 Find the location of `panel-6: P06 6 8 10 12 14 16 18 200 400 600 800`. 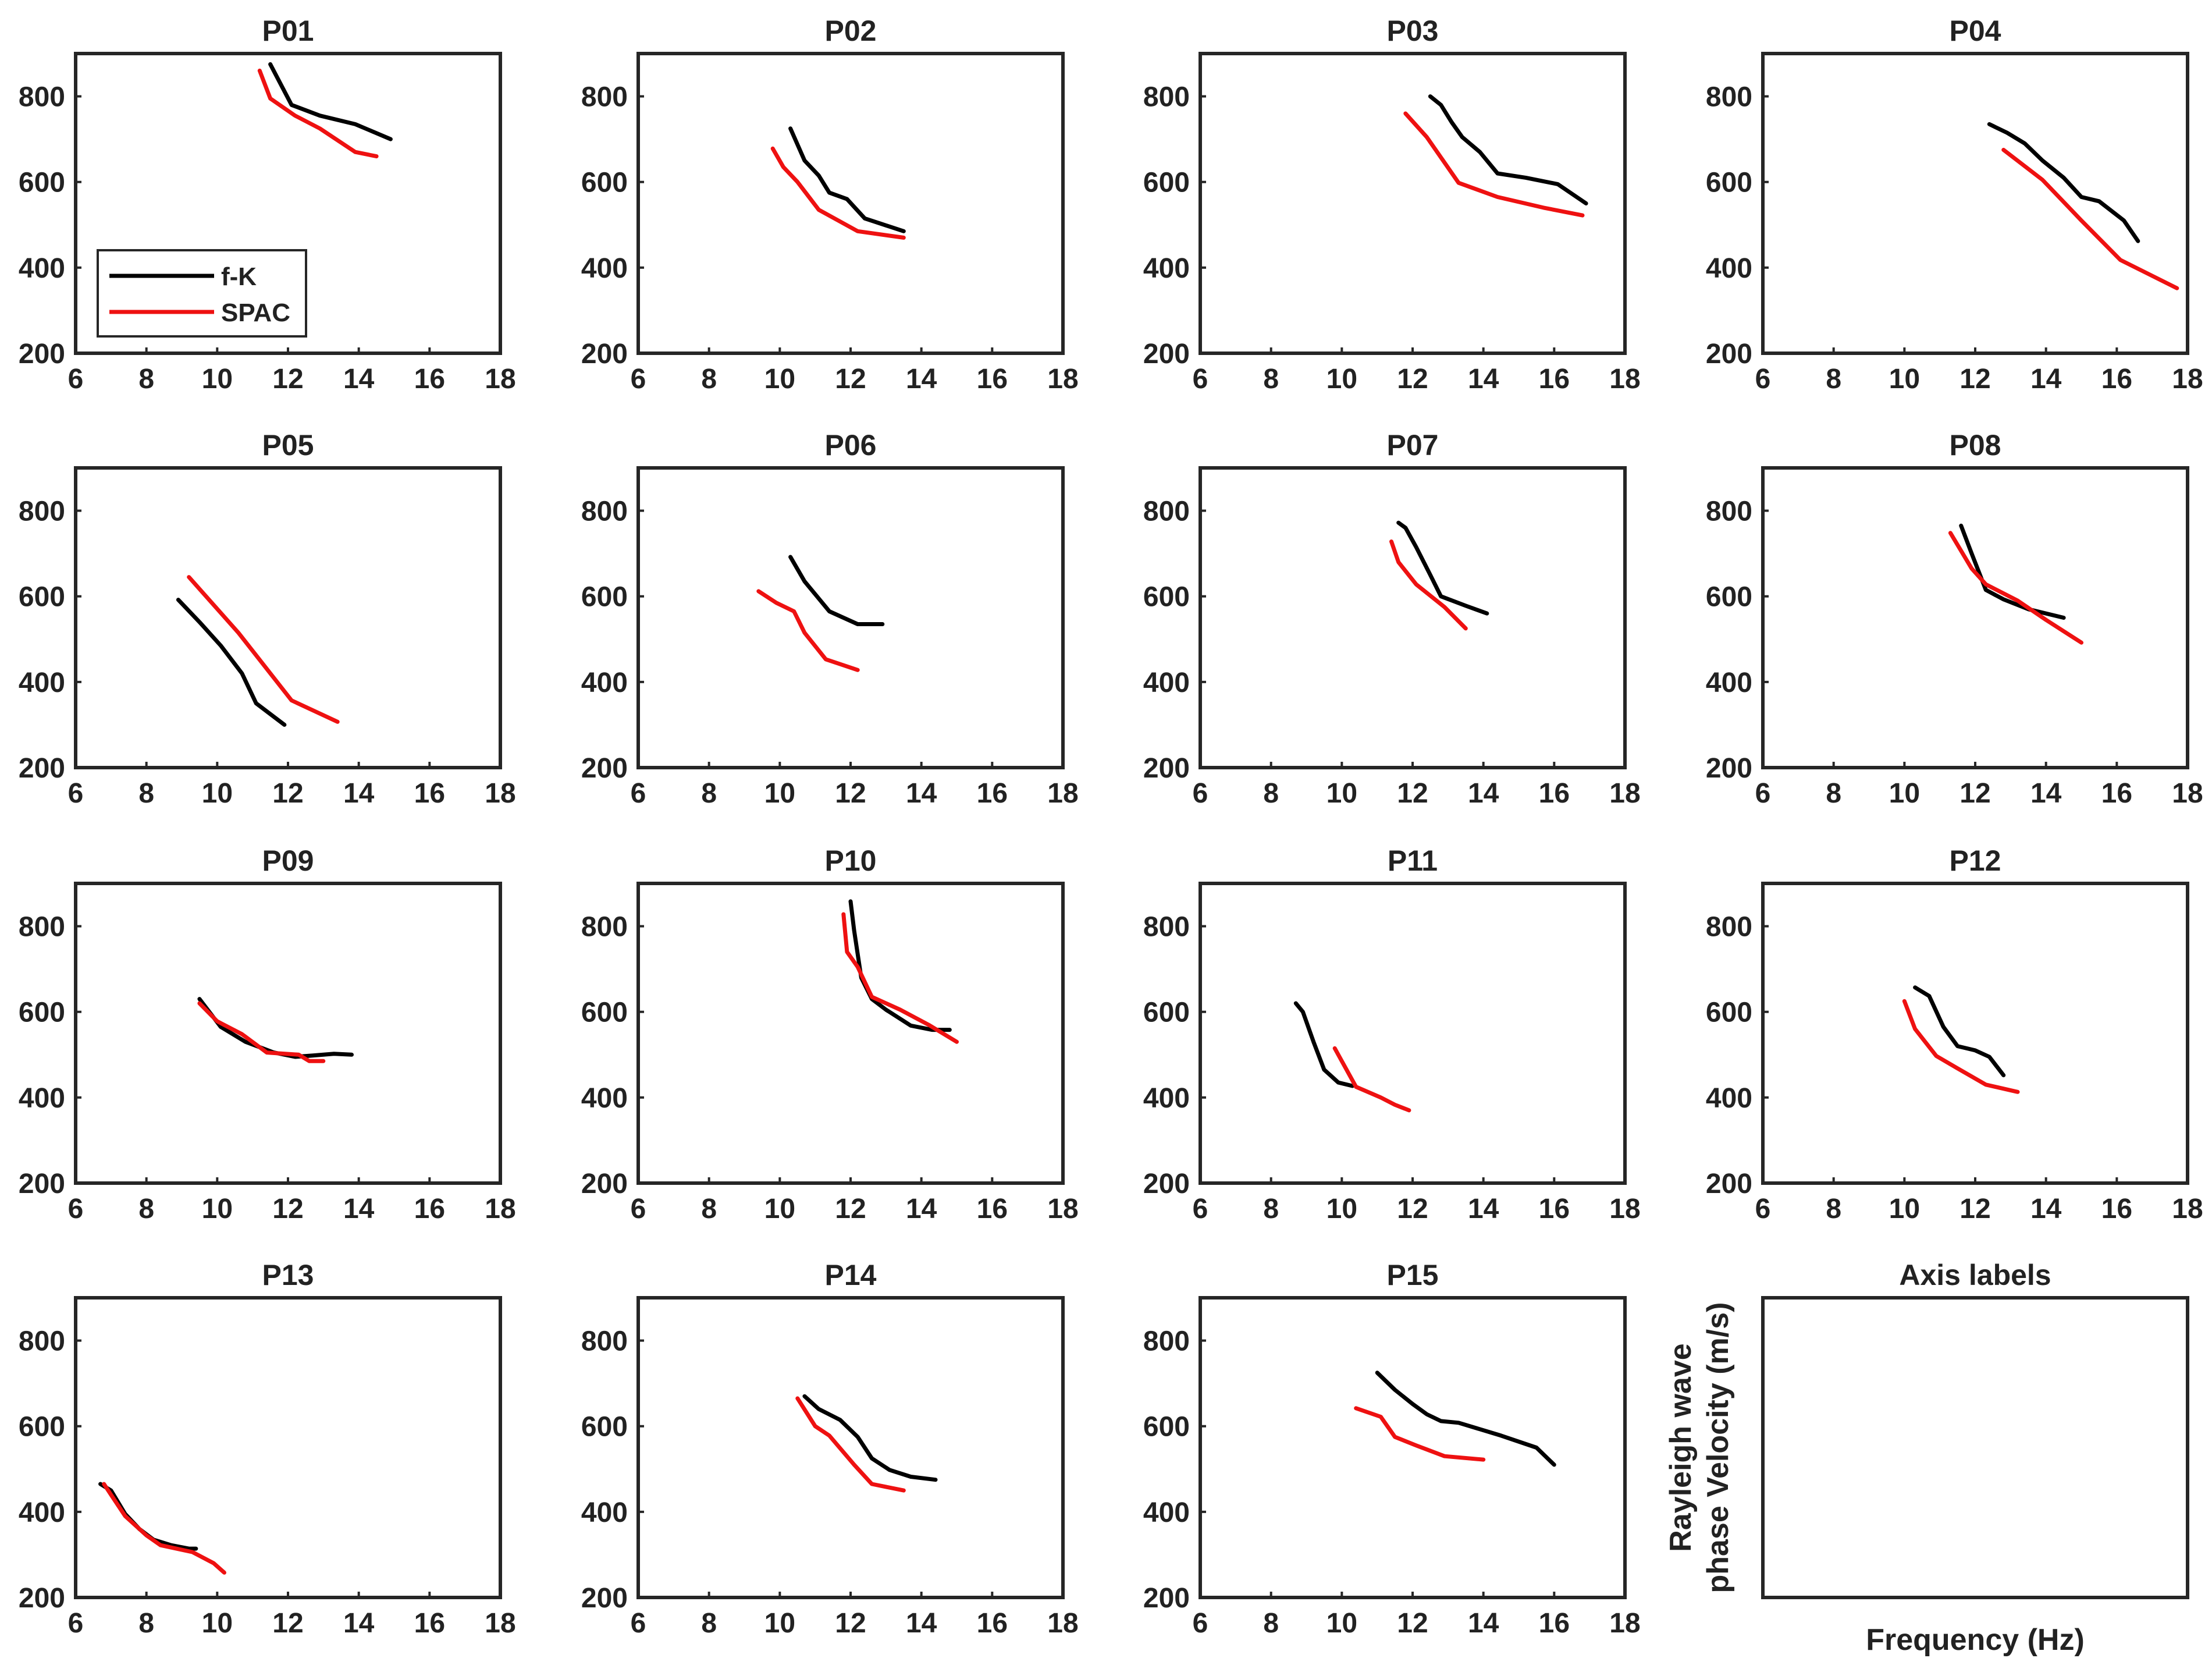

panel-6: P06 6 8 10 12 14 16 18 200 400 600 800 is located at coordinates (830, 619).